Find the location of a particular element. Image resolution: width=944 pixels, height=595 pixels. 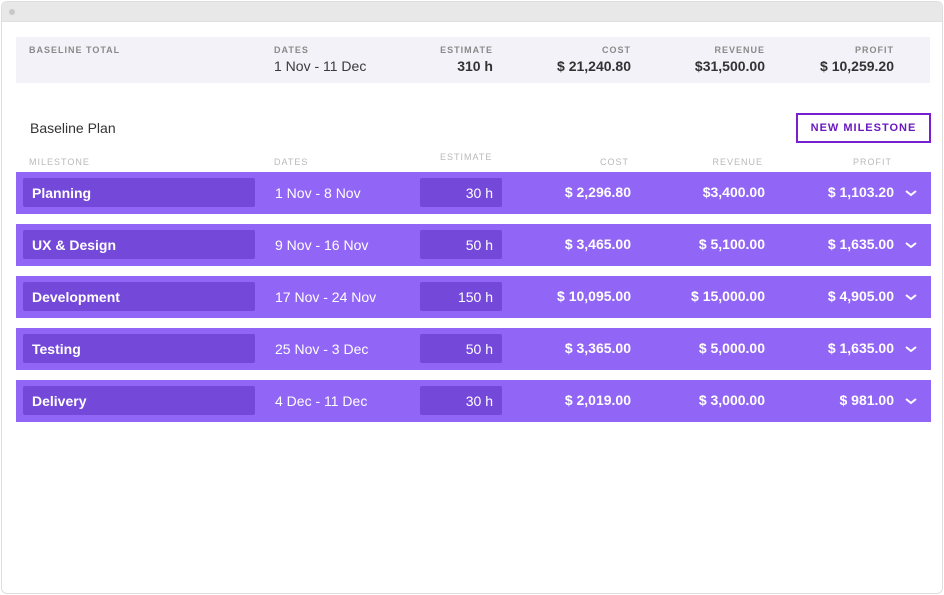

summary-profit-label: PROFIT is located at coordinates (874, 50).